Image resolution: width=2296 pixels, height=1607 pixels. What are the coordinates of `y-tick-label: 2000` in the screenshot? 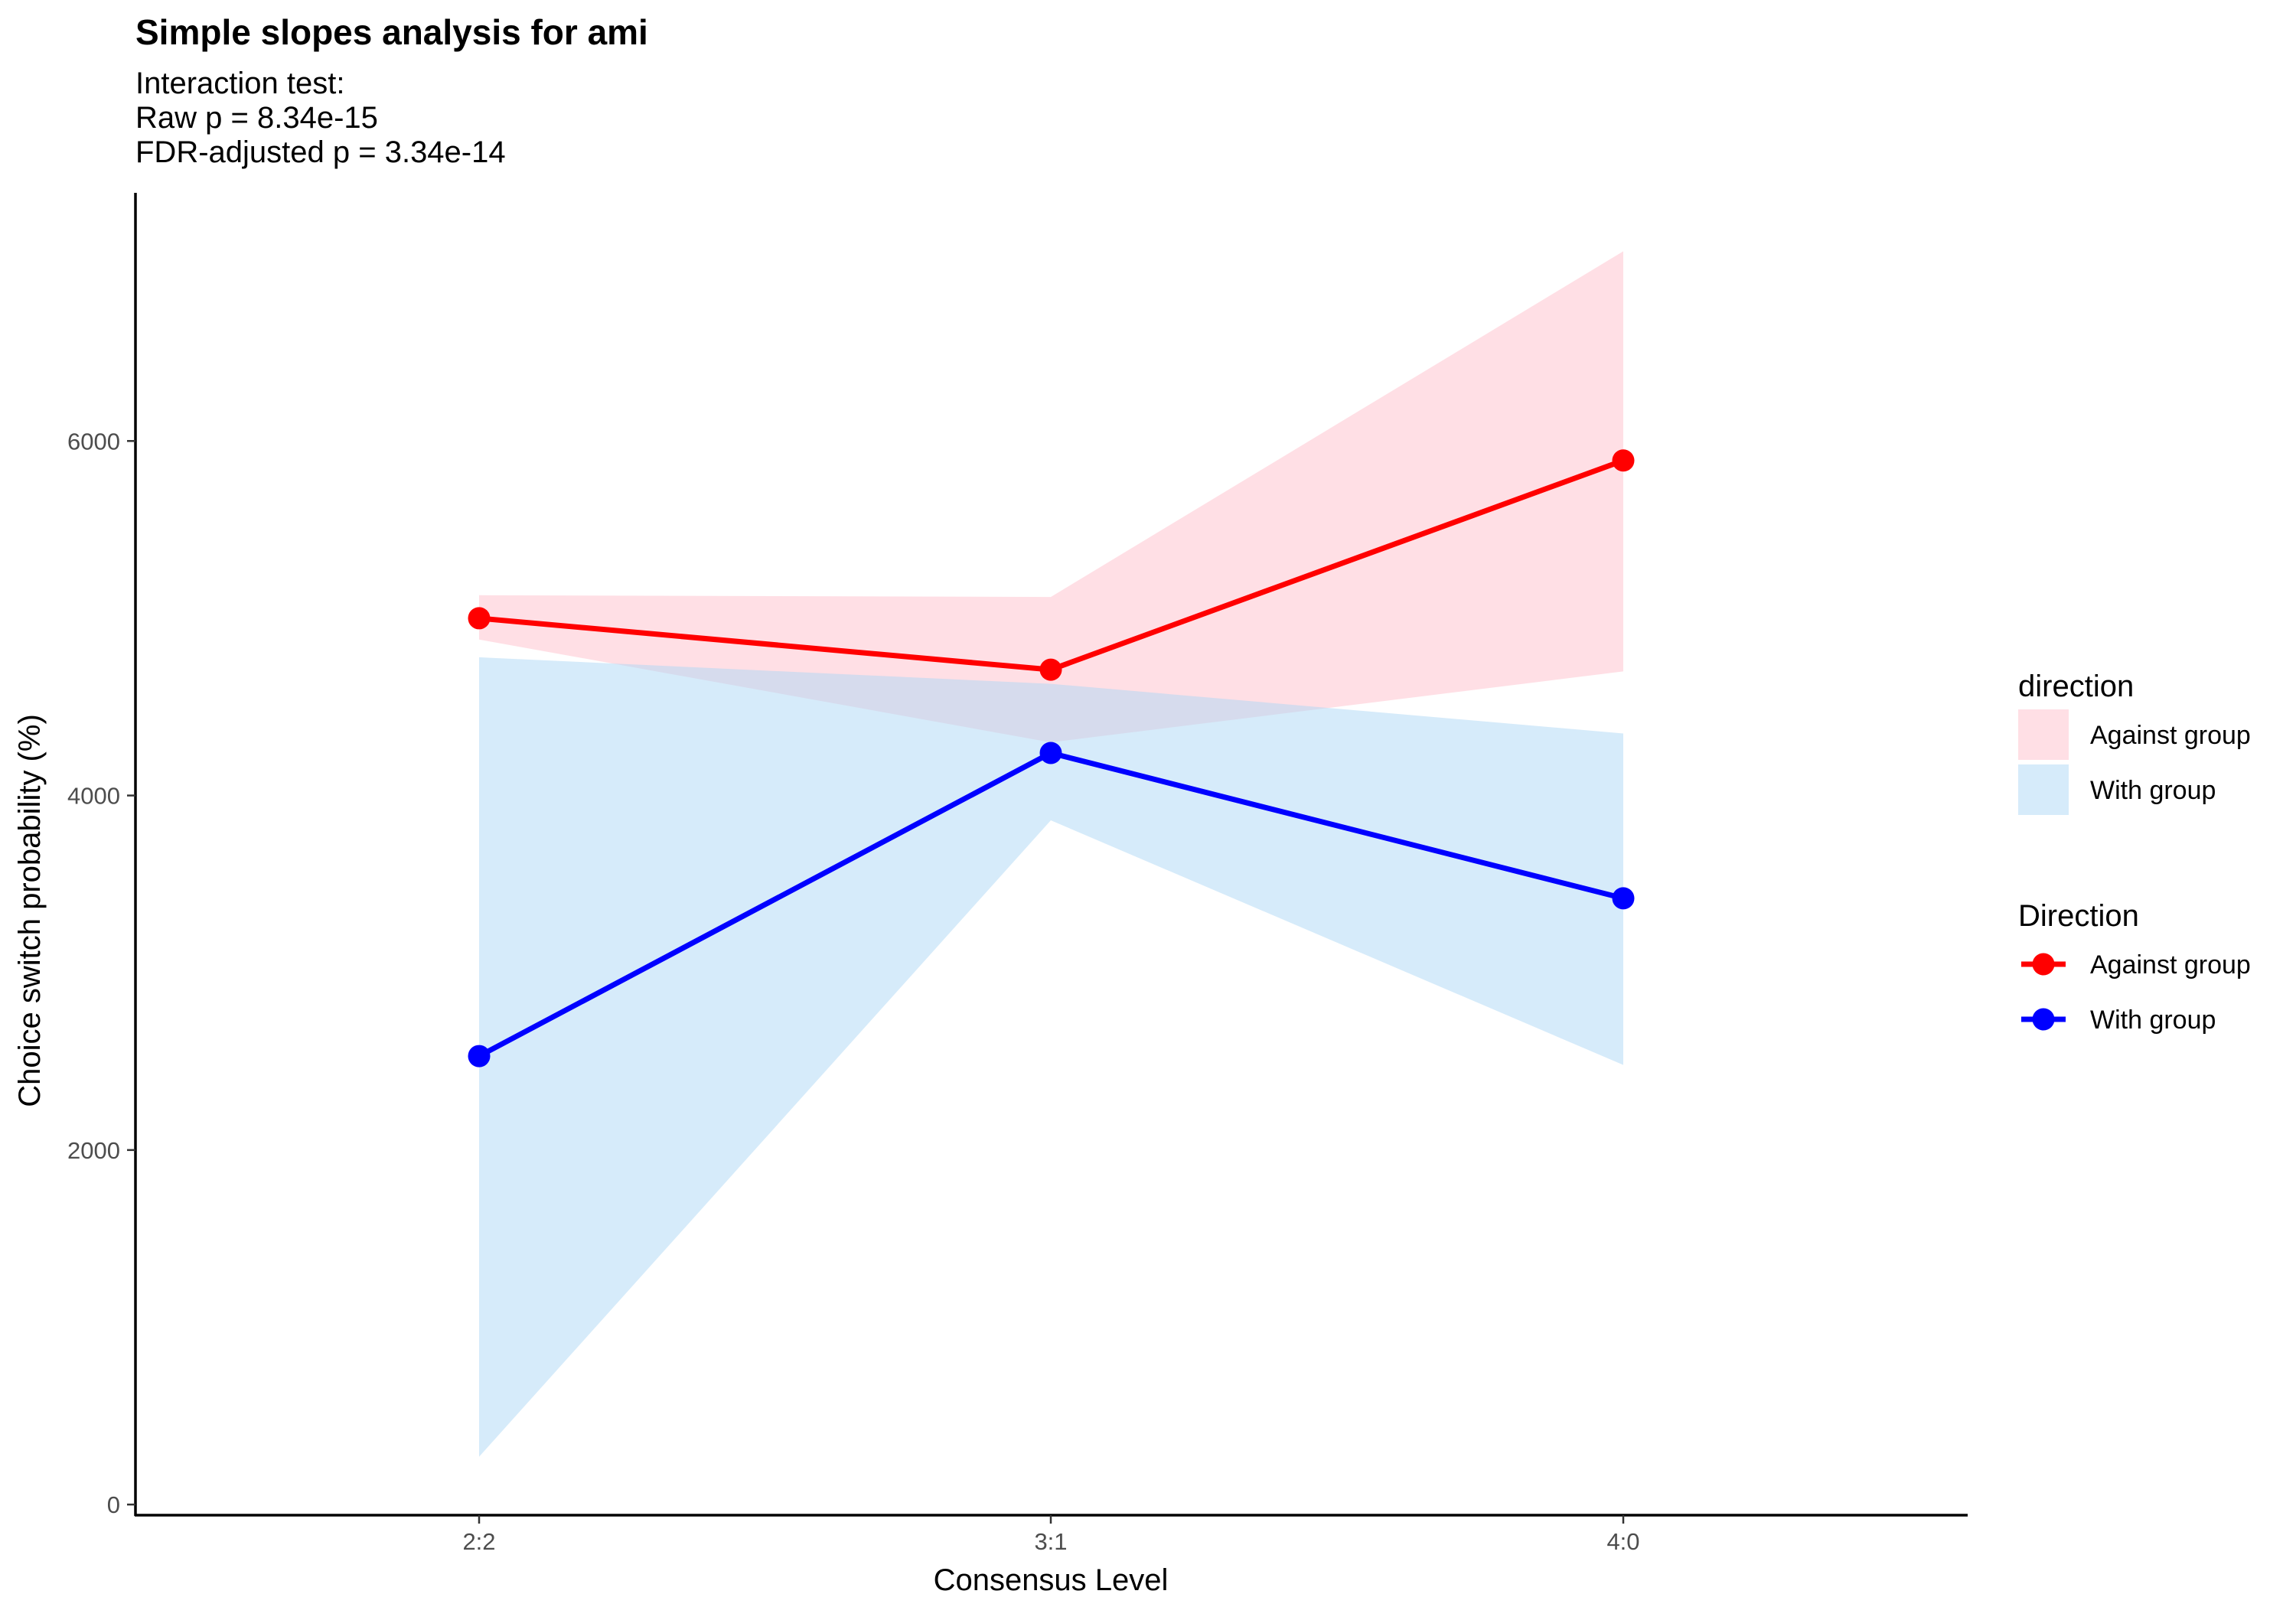 It's located at (93, 1150).